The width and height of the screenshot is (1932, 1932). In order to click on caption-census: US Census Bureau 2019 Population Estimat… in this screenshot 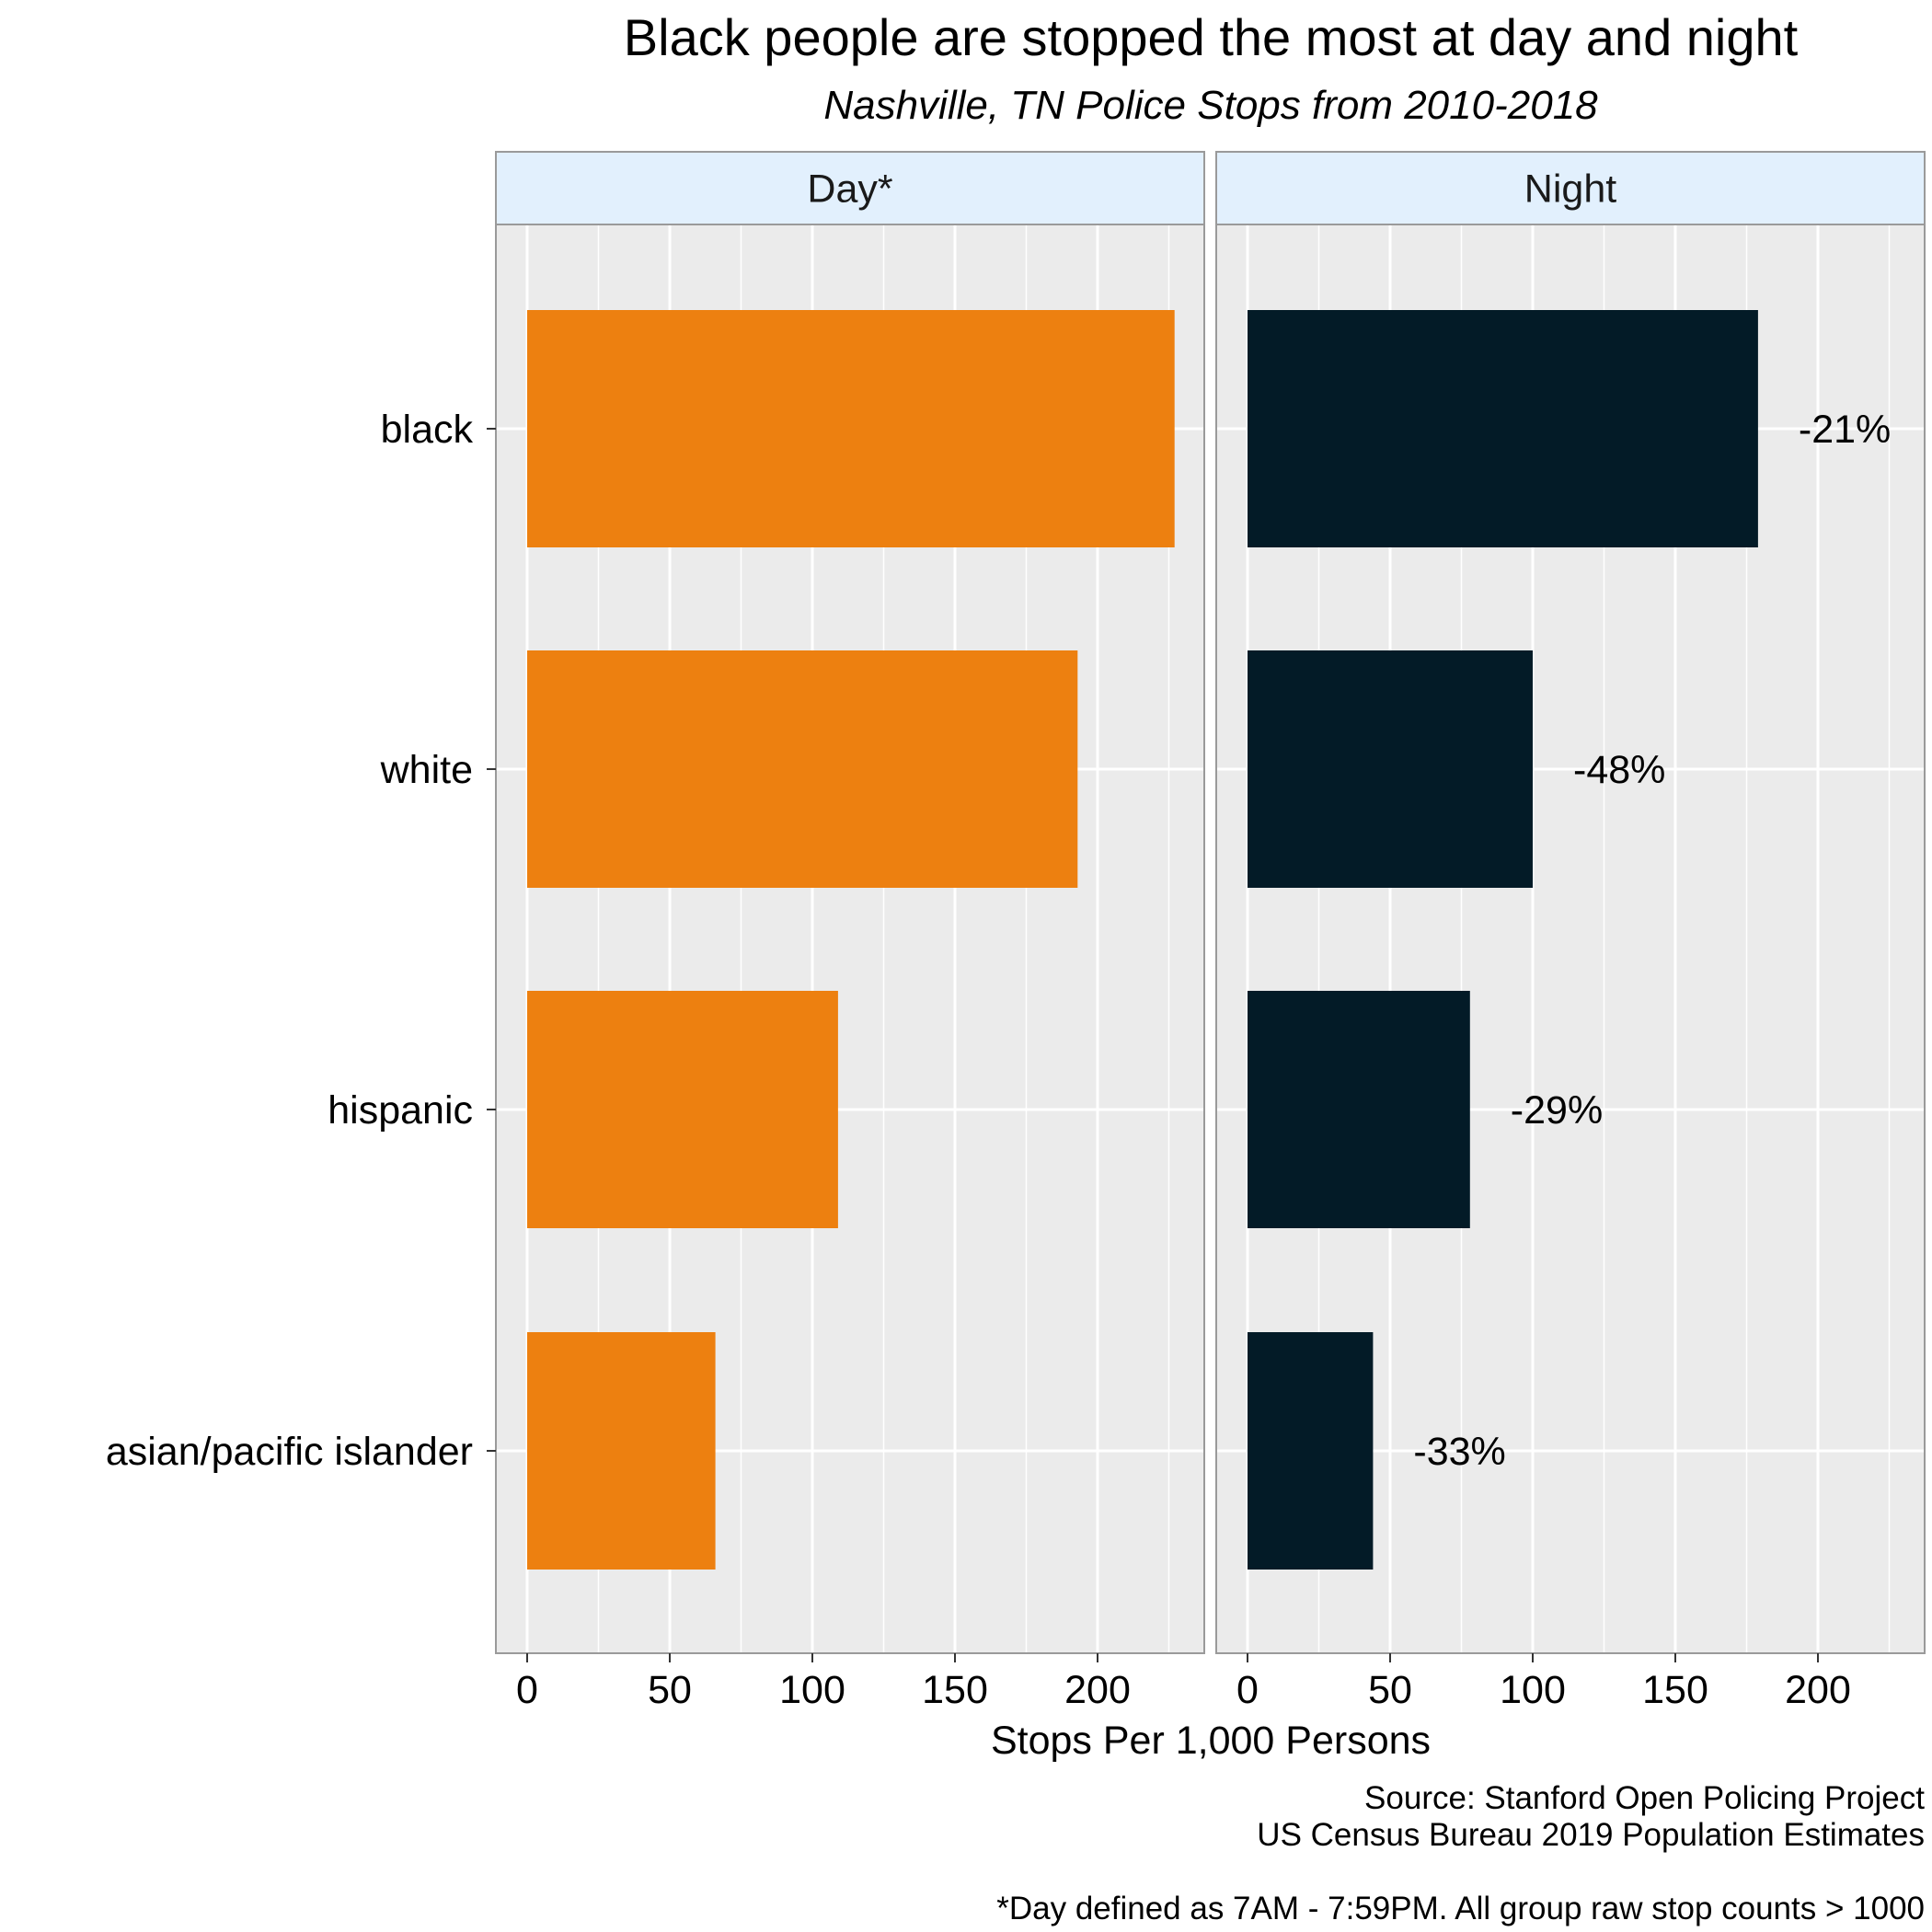, I will do `click(1591, 1835)`.